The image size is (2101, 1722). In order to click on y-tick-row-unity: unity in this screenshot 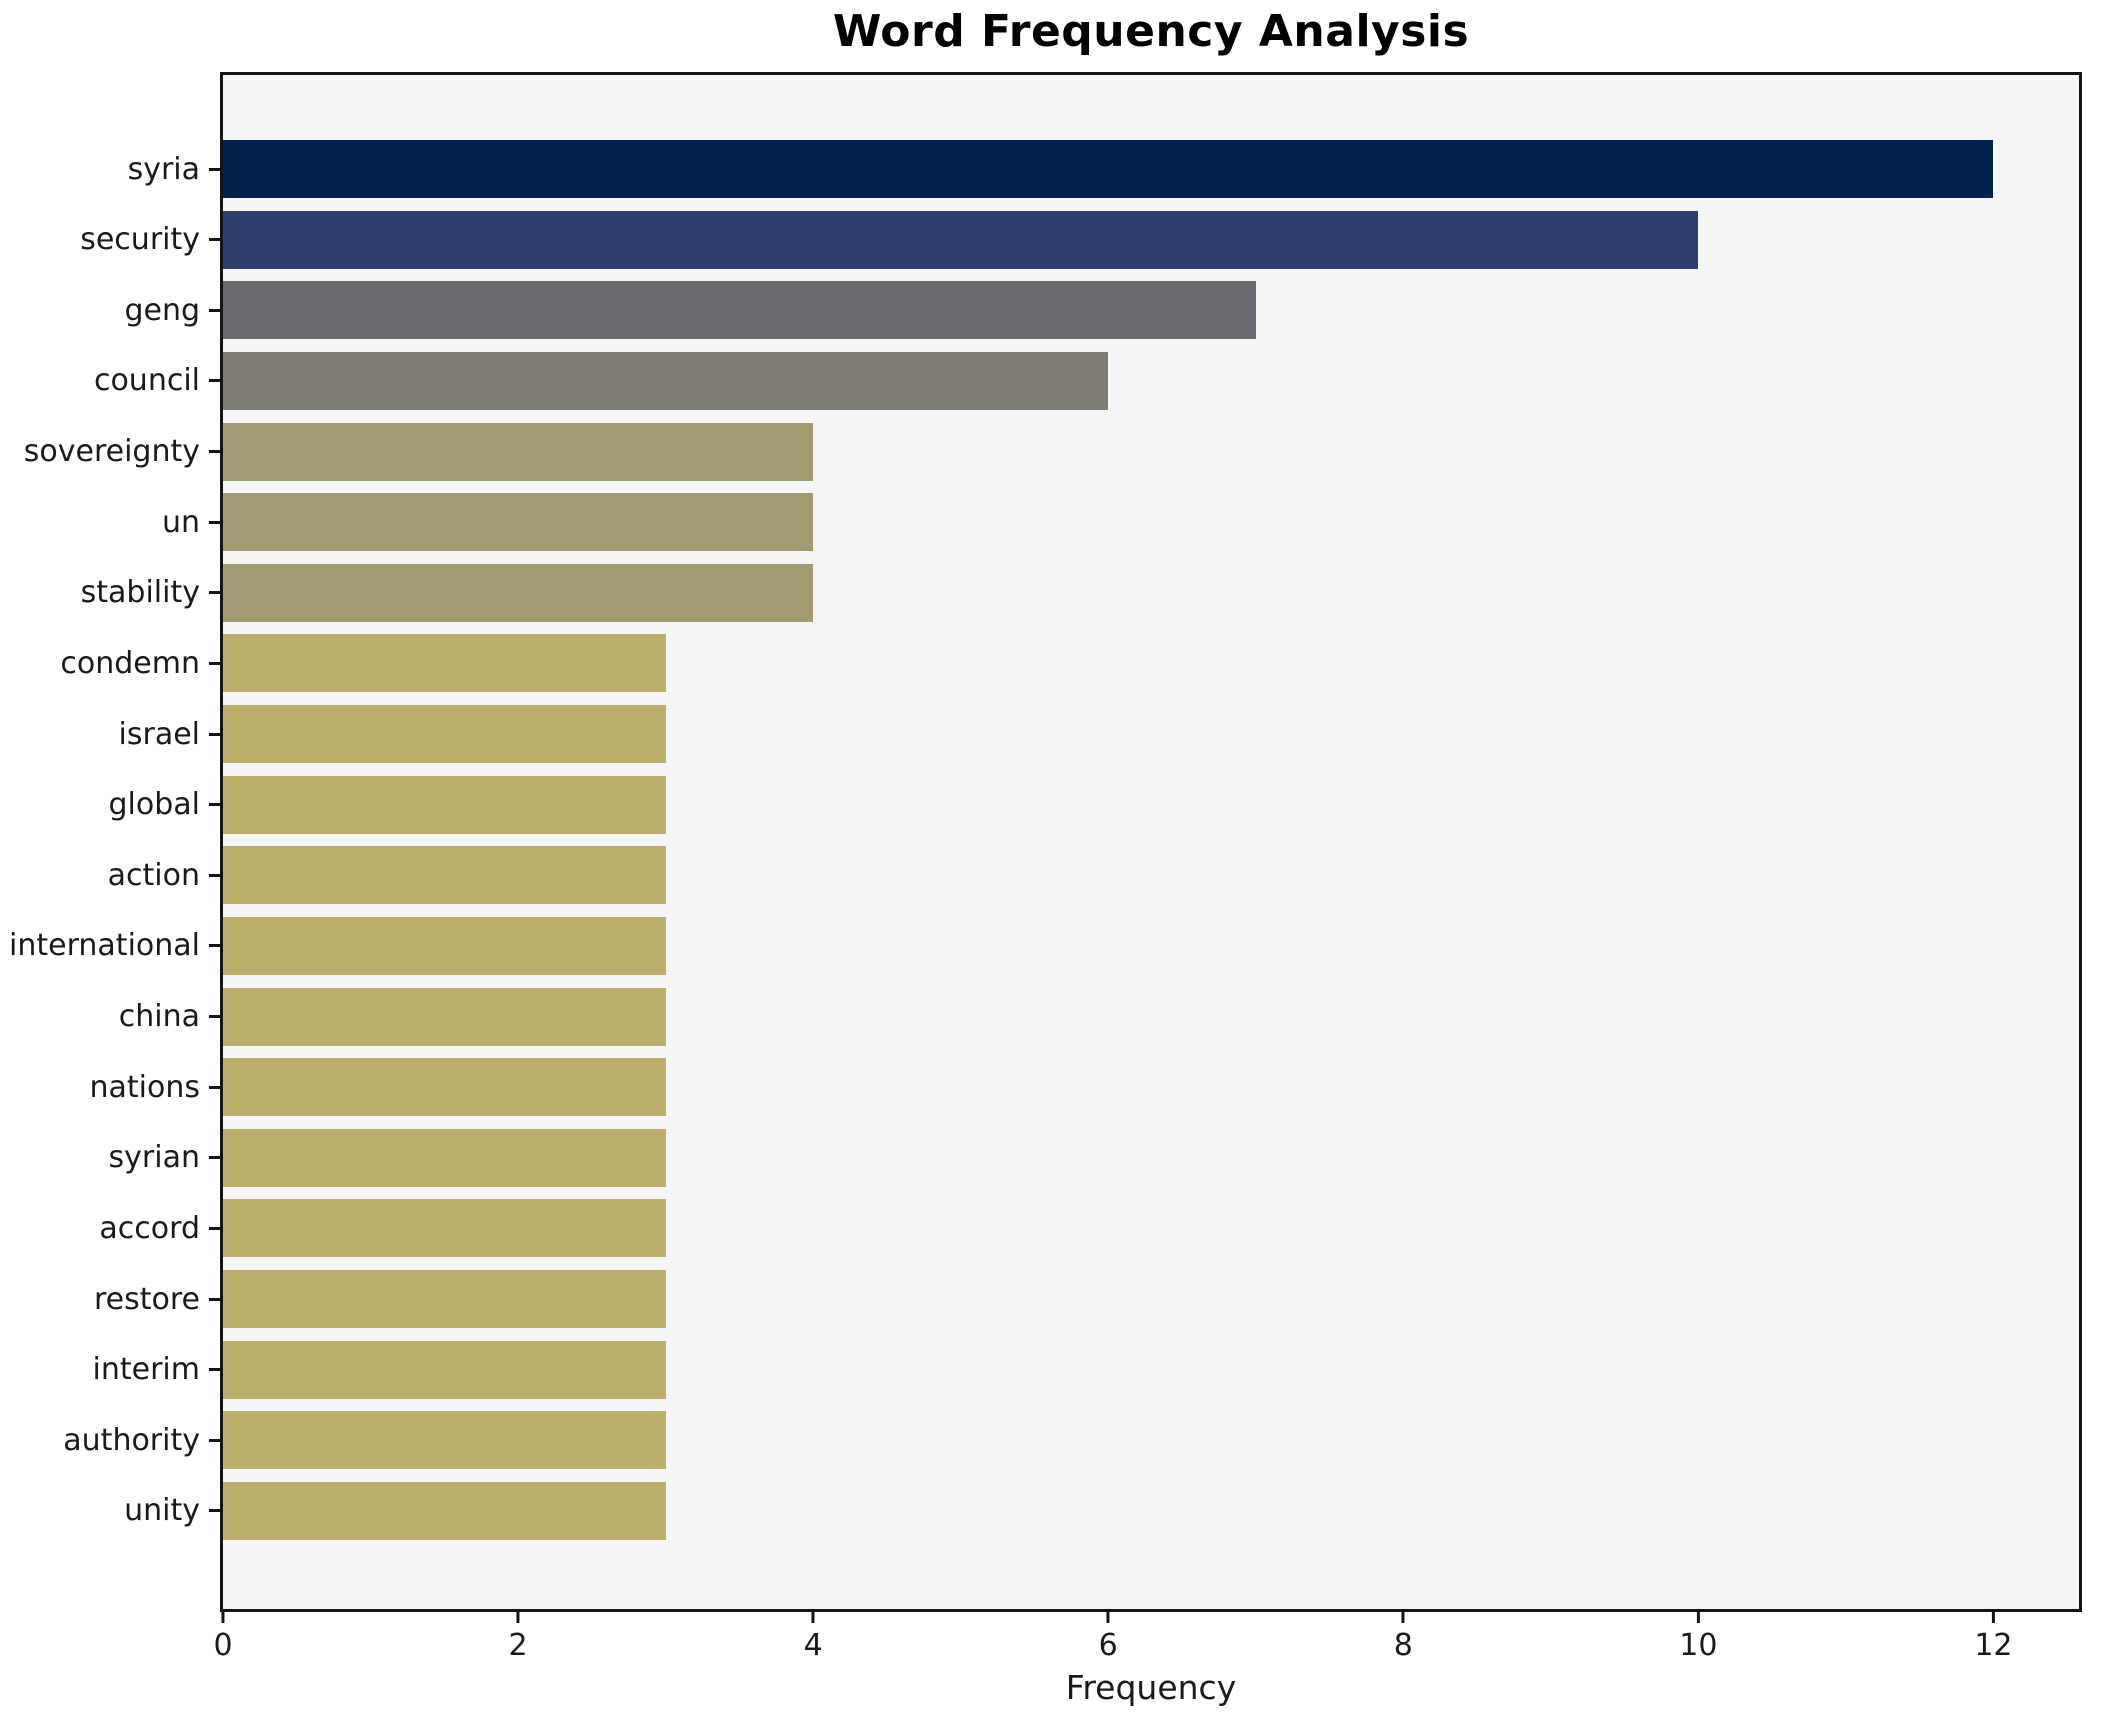, I will do `click(110, 1511)`.